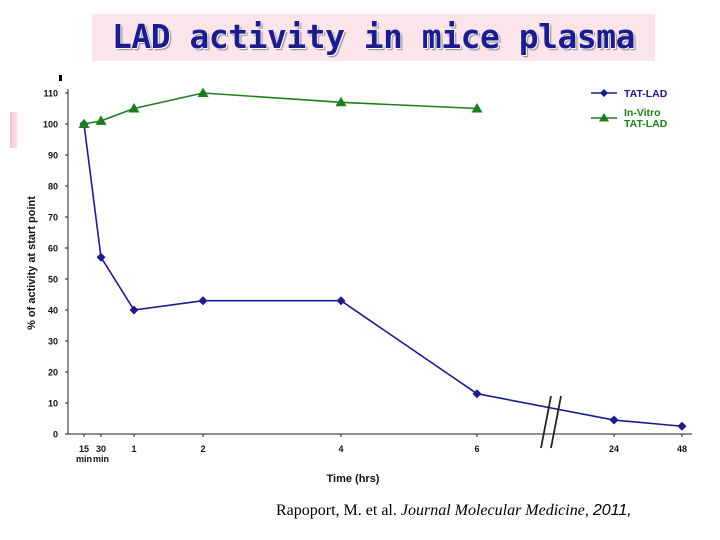 The height and width of the screenshot is (540, 720). Describe the element at coordinates (642, 113) in the screenshot. I see `legend-label: In-Vitro` at that location.